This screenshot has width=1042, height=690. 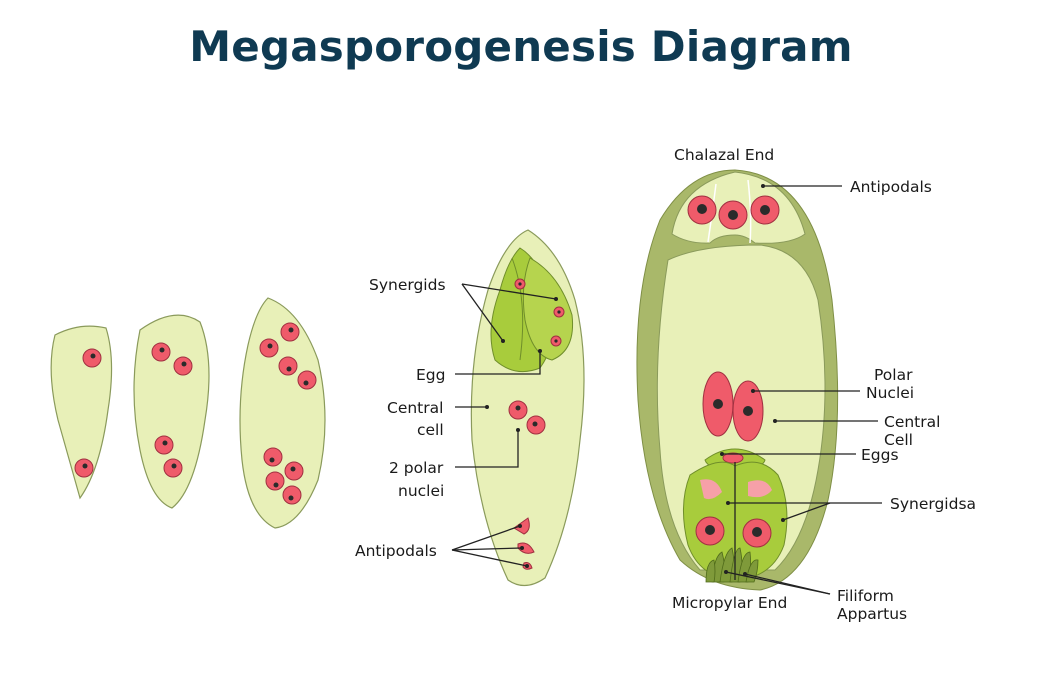 I want to click on antipodal-cell, so click(x=526, y=548).